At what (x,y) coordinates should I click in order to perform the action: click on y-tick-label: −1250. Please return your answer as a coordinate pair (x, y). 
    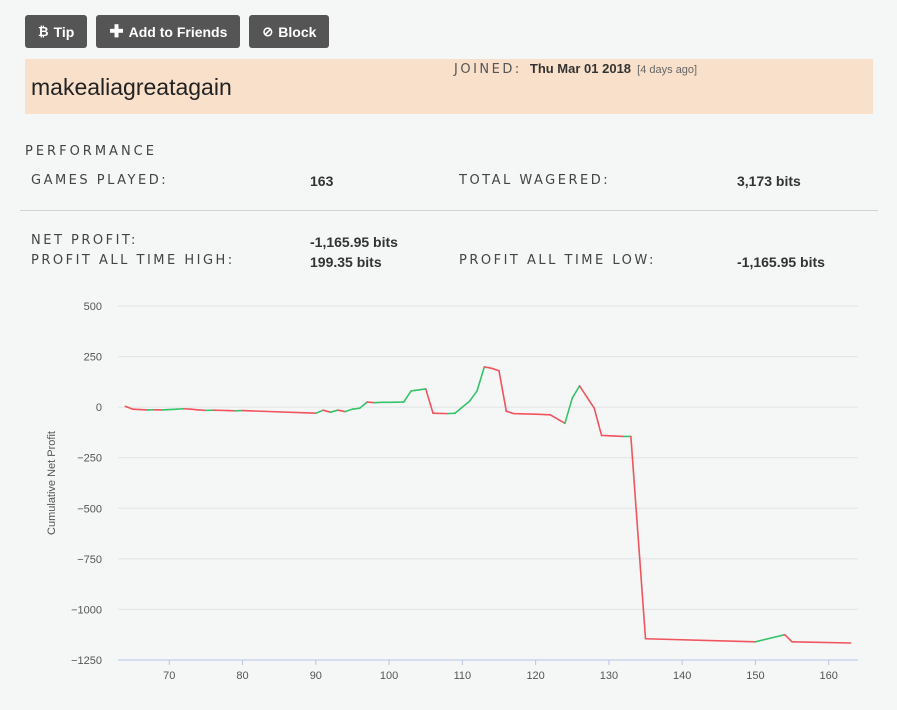
    Looking at the image, I should click on (86, 661).